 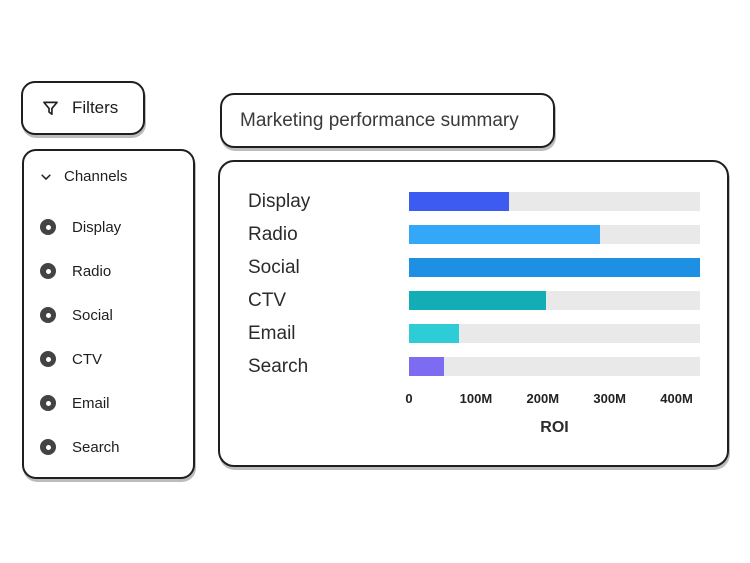 I want to click on bar-fill-social, so click(x=554, y=267).